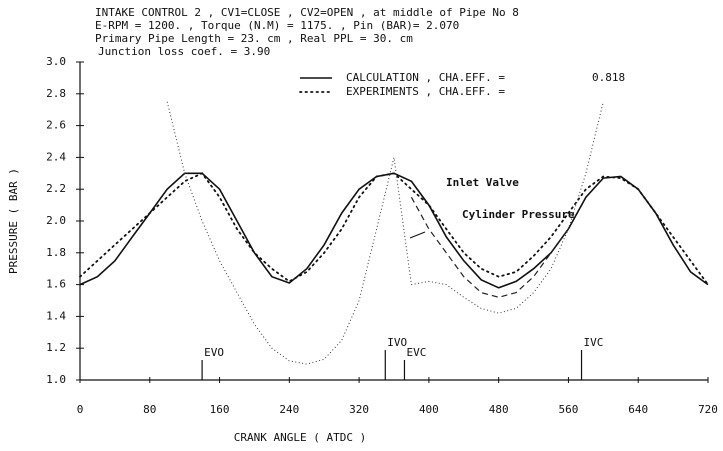 This screenshot has width=723, height=451. Describe the element at coordinates (56, 125) in the screenshot. I see `y-tick-label: 2.6` at that location.